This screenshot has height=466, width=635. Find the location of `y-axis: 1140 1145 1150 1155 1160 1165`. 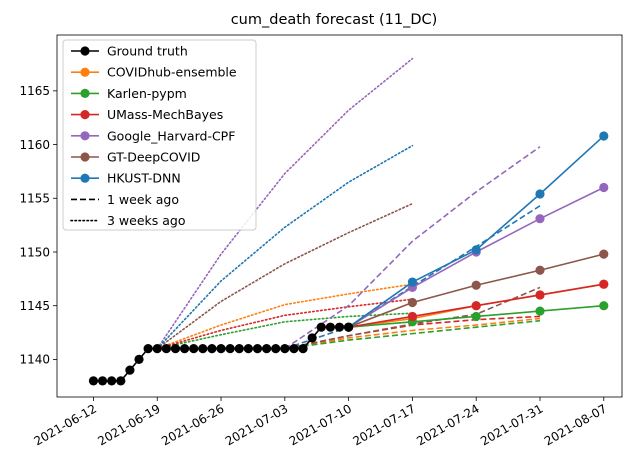

y-axis: 1140 1145 1150 1155 1160 1165 is located at coordinates (38, 225).